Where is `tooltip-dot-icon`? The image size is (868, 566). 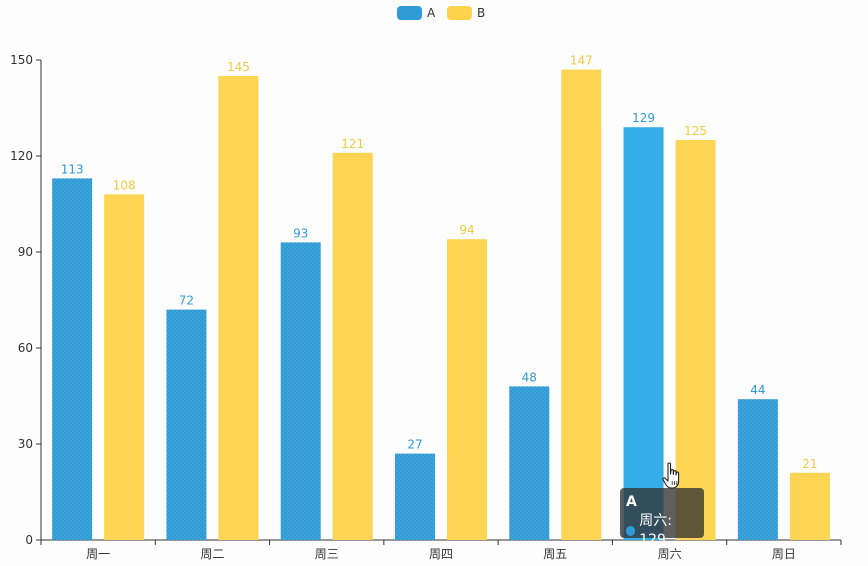
tooltip-dot-icon is located at coordinates (631, 531).